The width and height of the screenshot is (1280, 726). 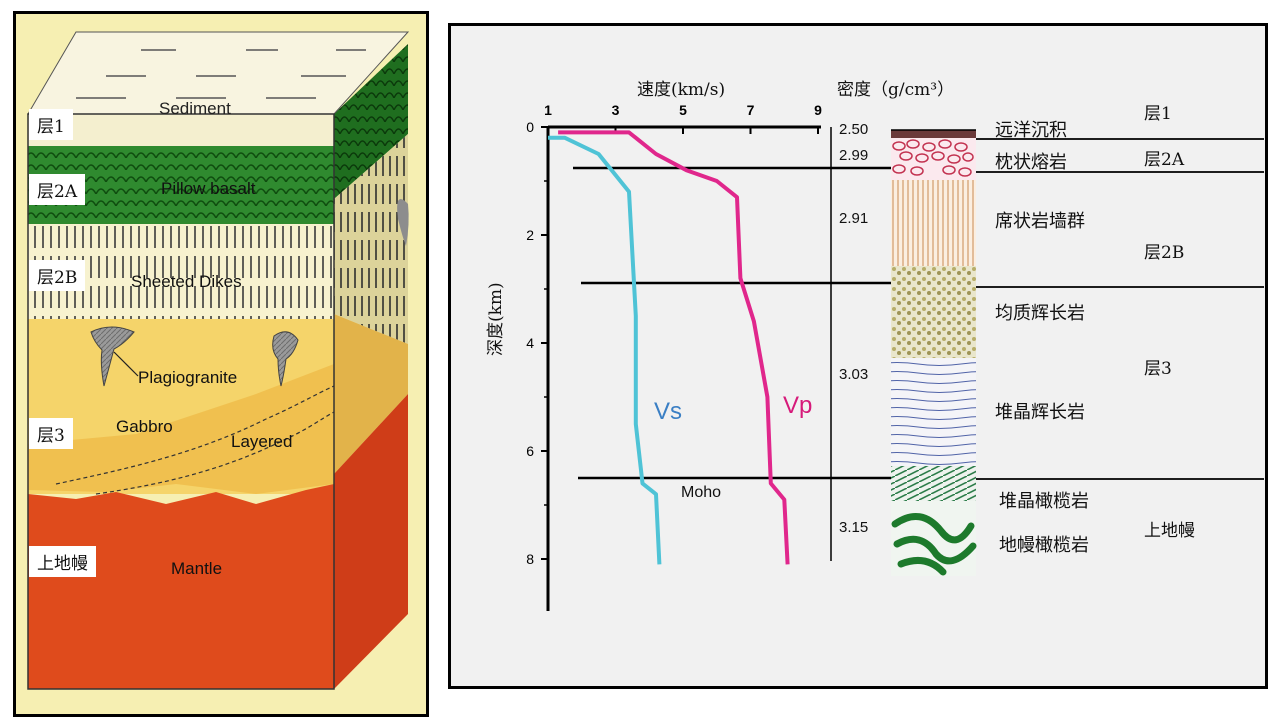 What do you see at coordinates (51, 433) in the screenshot?
I see `layer-tag-3: 层3` at bounding box center [51, 433].